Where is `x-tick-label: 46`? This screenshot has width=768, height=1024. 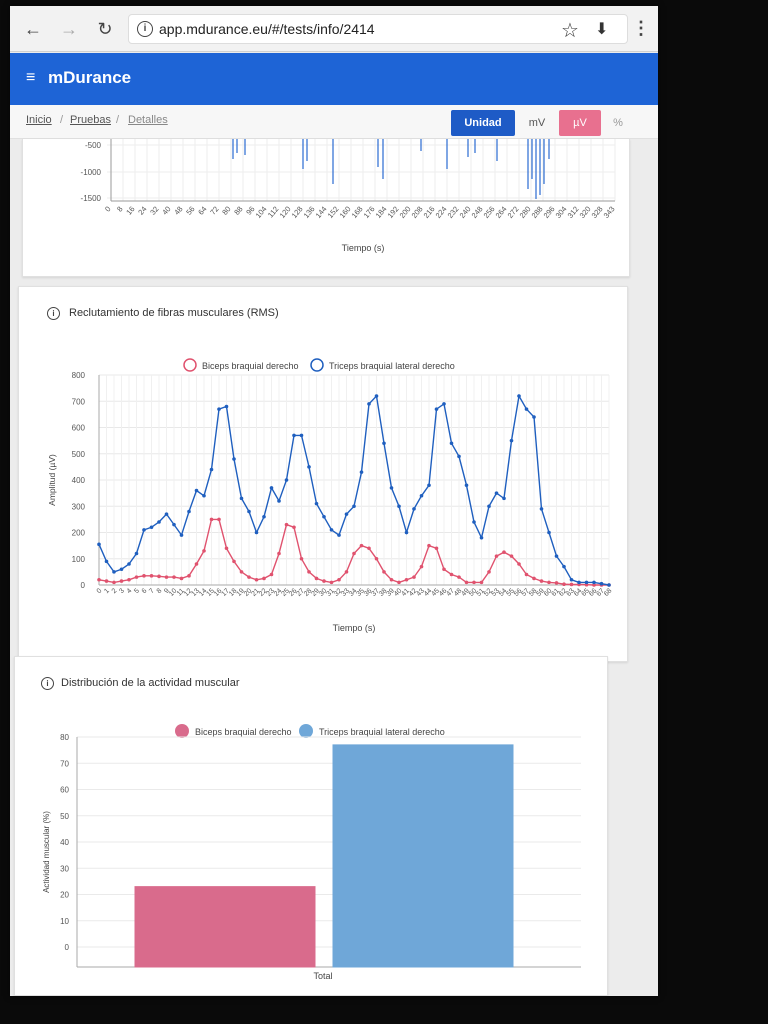
x-tick-label: 46 is located at coordinates (443, 592).